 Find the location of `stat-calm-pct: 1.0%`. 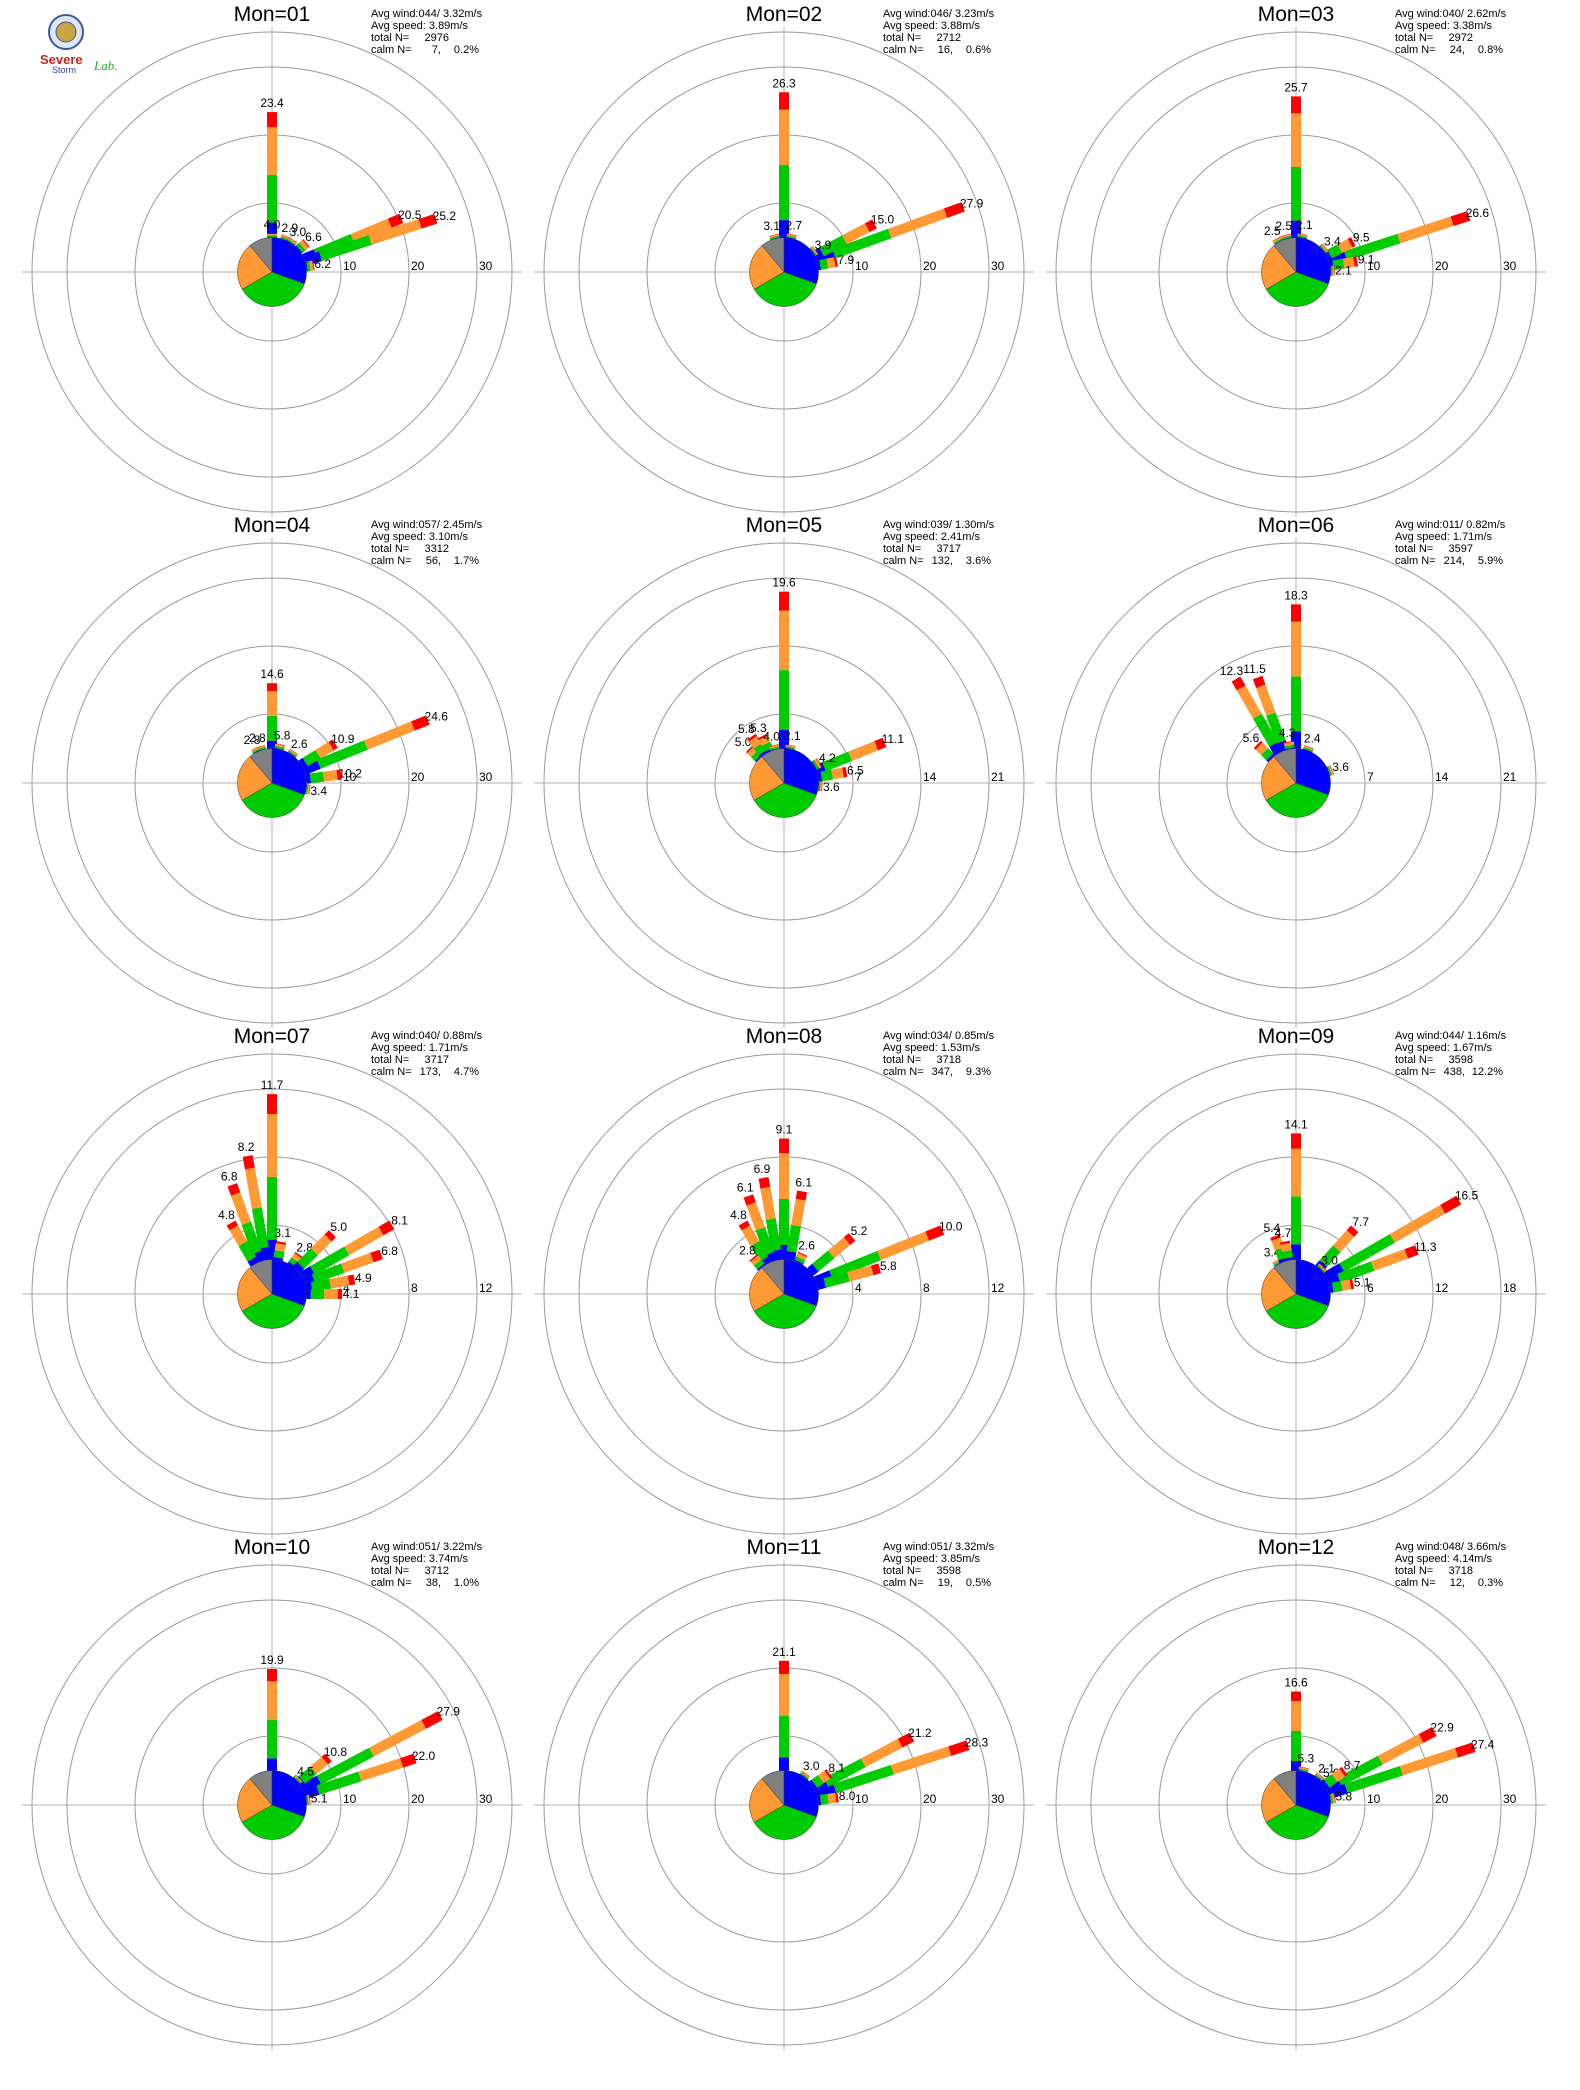

stat-calm-pct: 1.0% is located at coordinates (466, 1583).